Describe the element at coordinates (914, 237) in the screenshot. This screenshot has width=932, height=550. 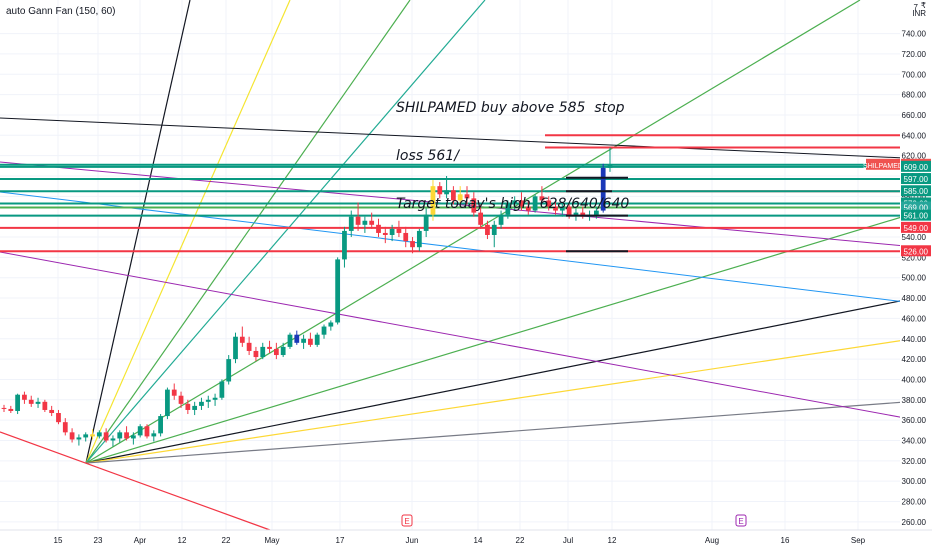
I see `y-tick-label: 540.00` at that location.